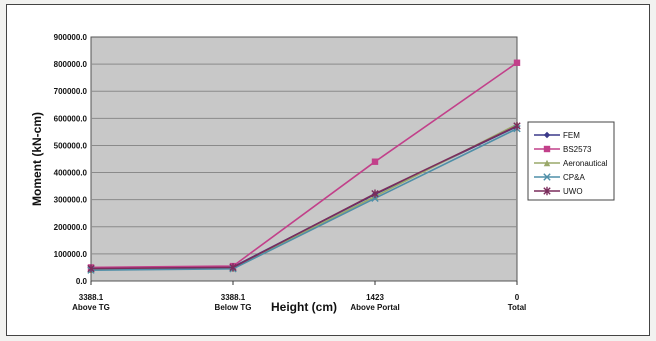 This screenshot has height=341, width=656. Describe the element at coordinates (71, 37) in the screenshot. I see `y-tick-label: 900000.0` at that location.